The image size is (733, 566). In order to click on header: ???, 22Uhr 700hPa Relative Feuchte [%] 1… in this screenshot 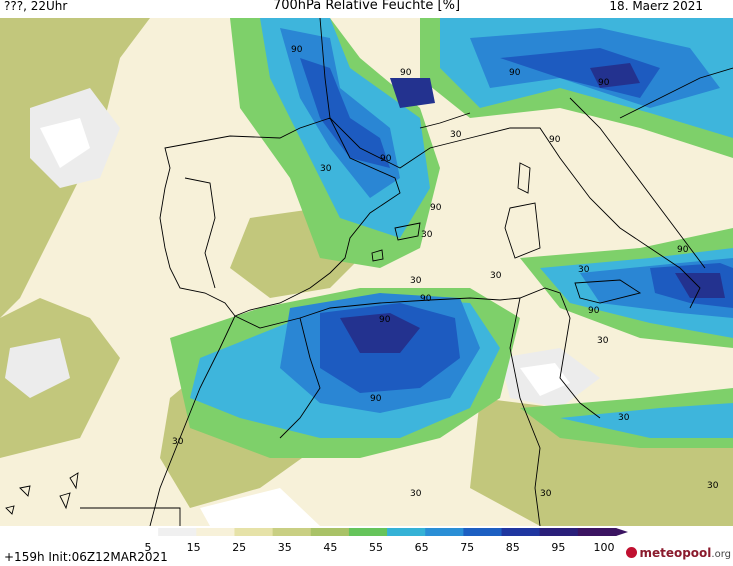, I will do `click(366, 9)`.